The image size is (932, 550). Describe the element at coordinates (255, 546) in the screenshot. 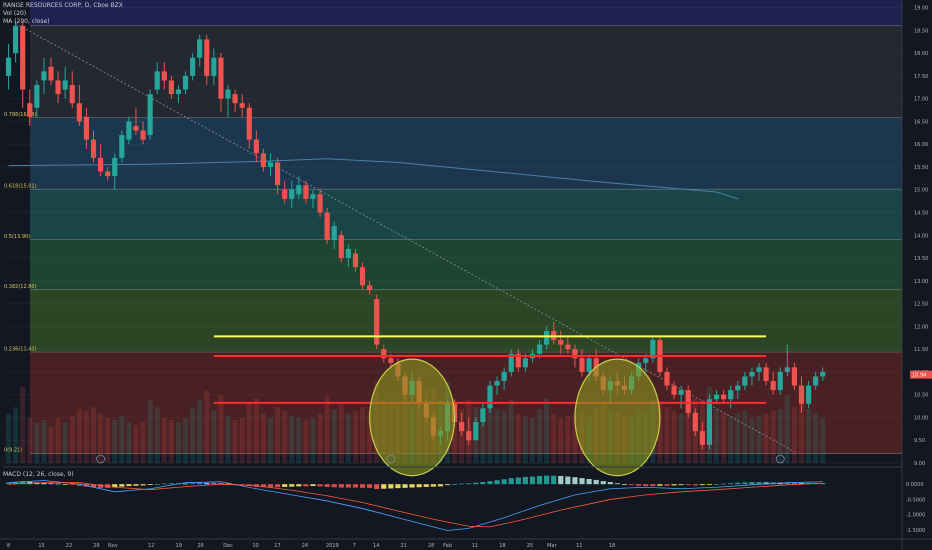

I see `time-tick-label: 10` at that location.